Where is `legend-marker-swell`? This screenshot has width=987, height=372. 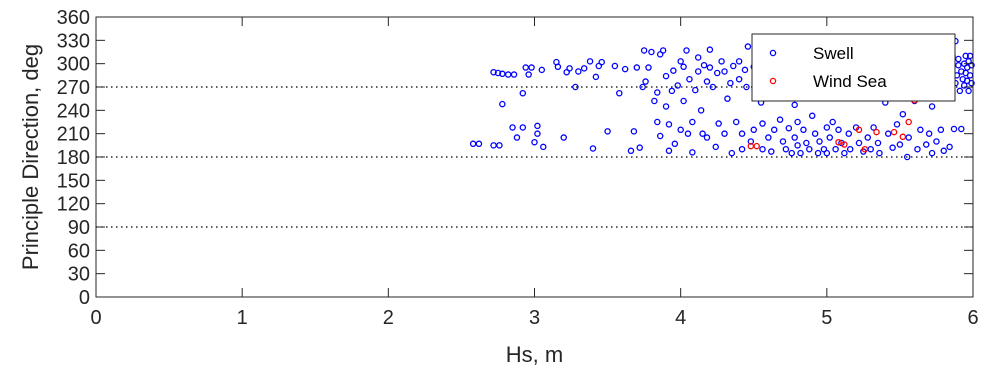 legend-marker-swell is located at coordinates (773, 53).